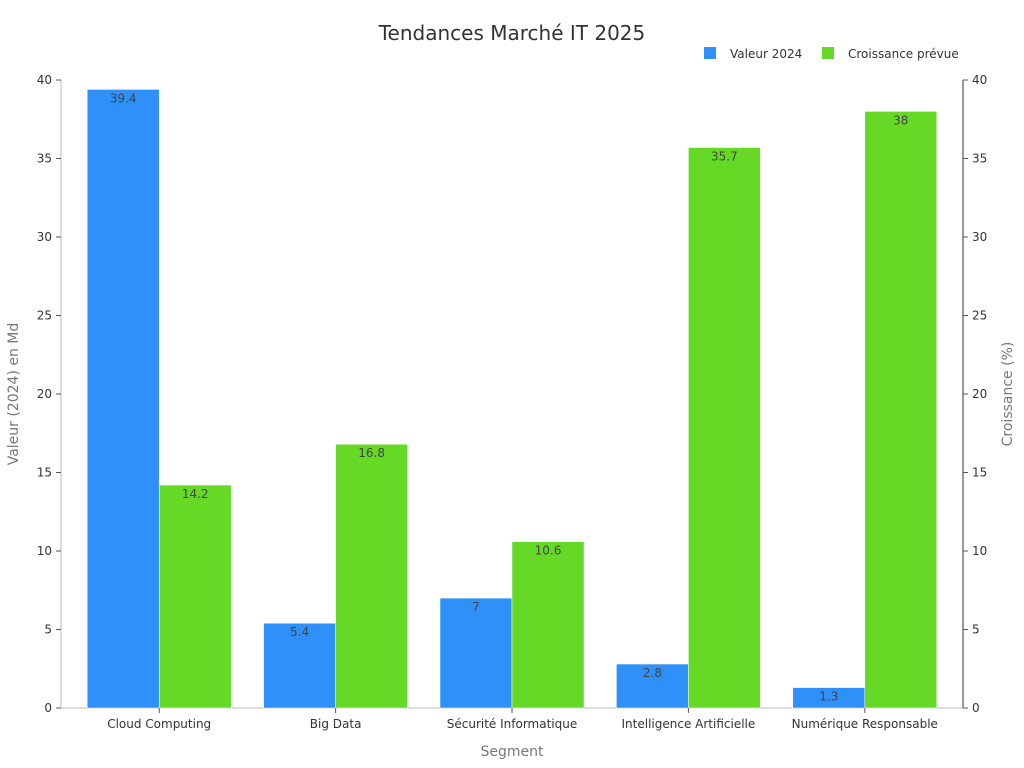 This screenshot has height=768, width=1024. Describe the element at coordinates (476, 607) in the screenshot. I see `data-label: 7` at that location.